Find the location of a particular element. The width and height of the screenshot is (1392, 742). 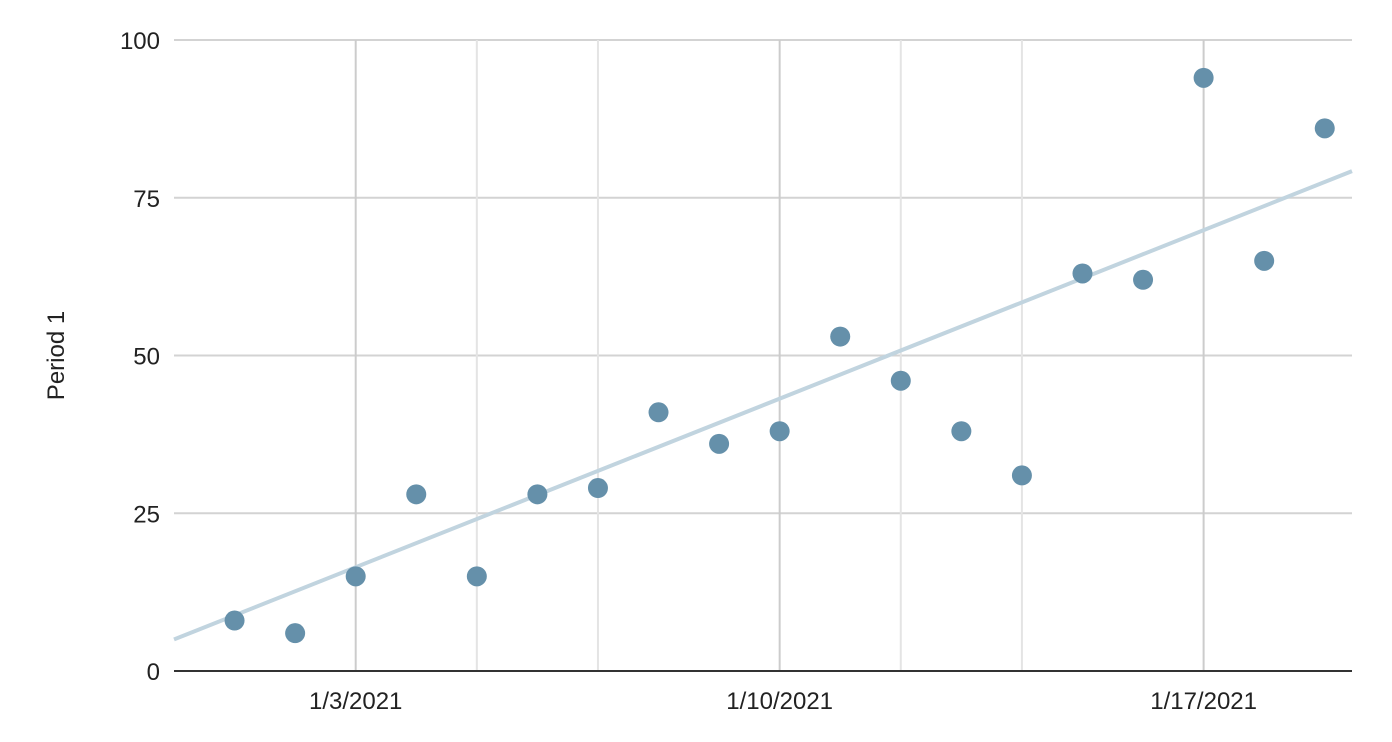

y-axis: 0 25 50 75 100 is located at coordinates (140, 357).